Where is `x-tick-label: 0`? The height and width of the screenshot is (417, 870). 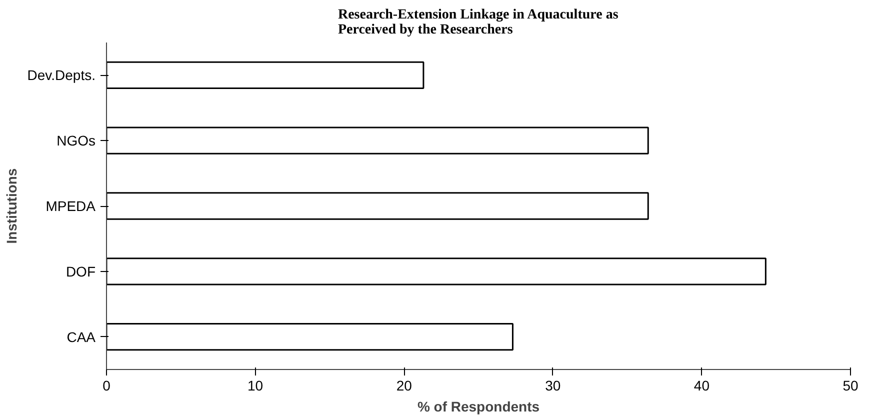
x-tick-label: 0 is located at coordinates (106, 386).